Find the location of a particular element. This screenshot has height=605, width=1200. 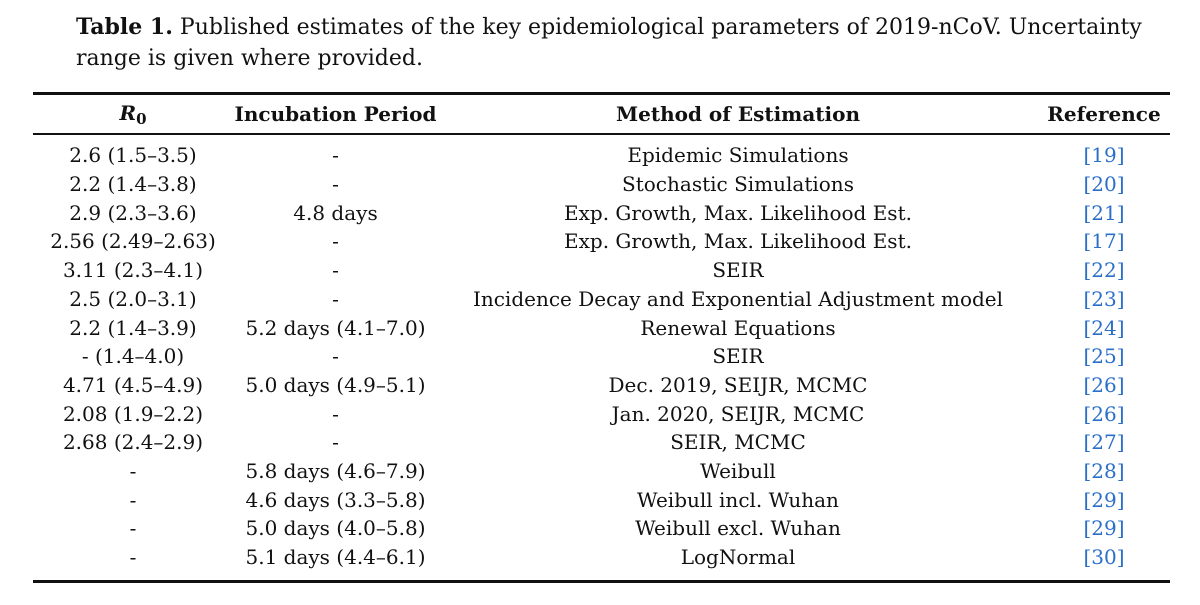

cell-incubation: 5.0 days (4.9–5.1) is located at coordinates (335, 384).